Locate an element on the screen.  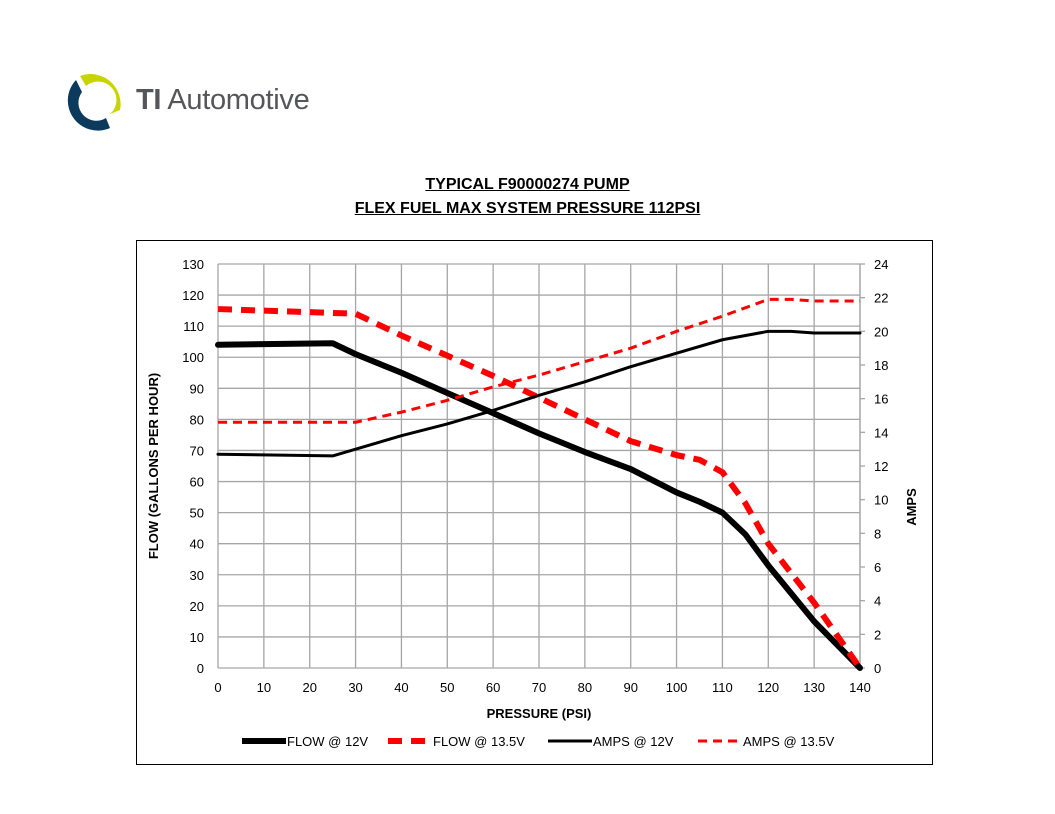
y2-tick-label: 6 is located at coordinates (877, 567).